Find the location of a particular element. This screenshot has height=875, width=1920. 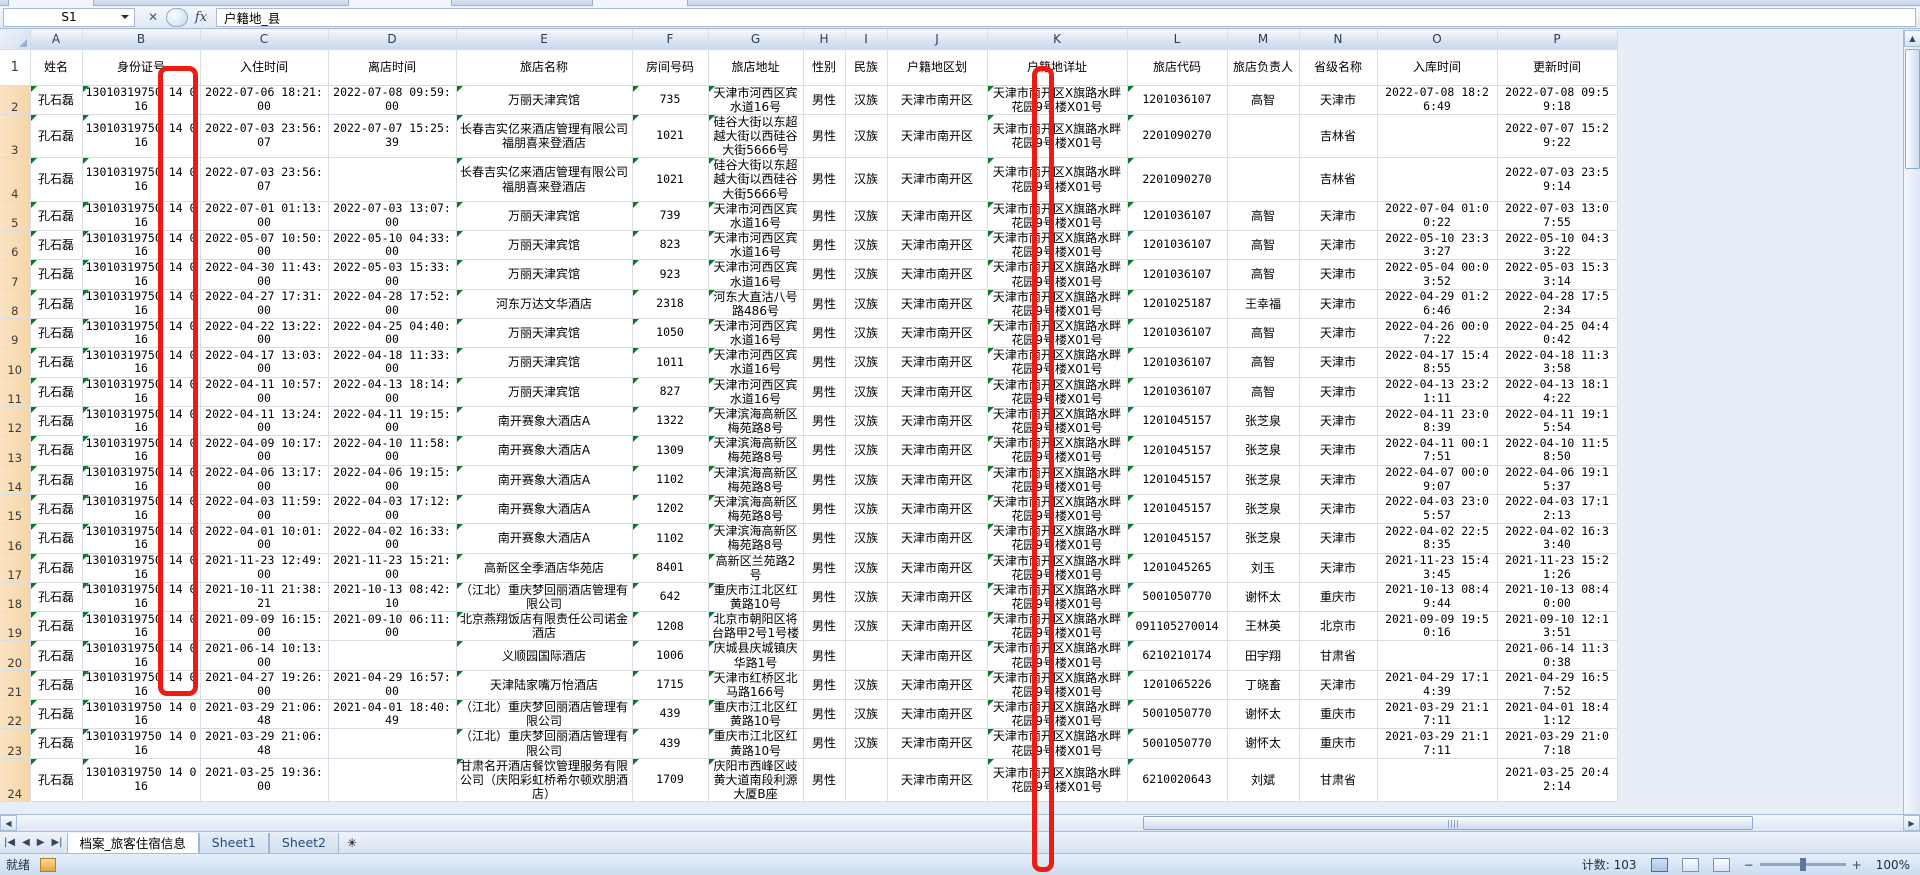

table-cell: 2021-10-13 08:42:10 is located at coordinates (392, 597).